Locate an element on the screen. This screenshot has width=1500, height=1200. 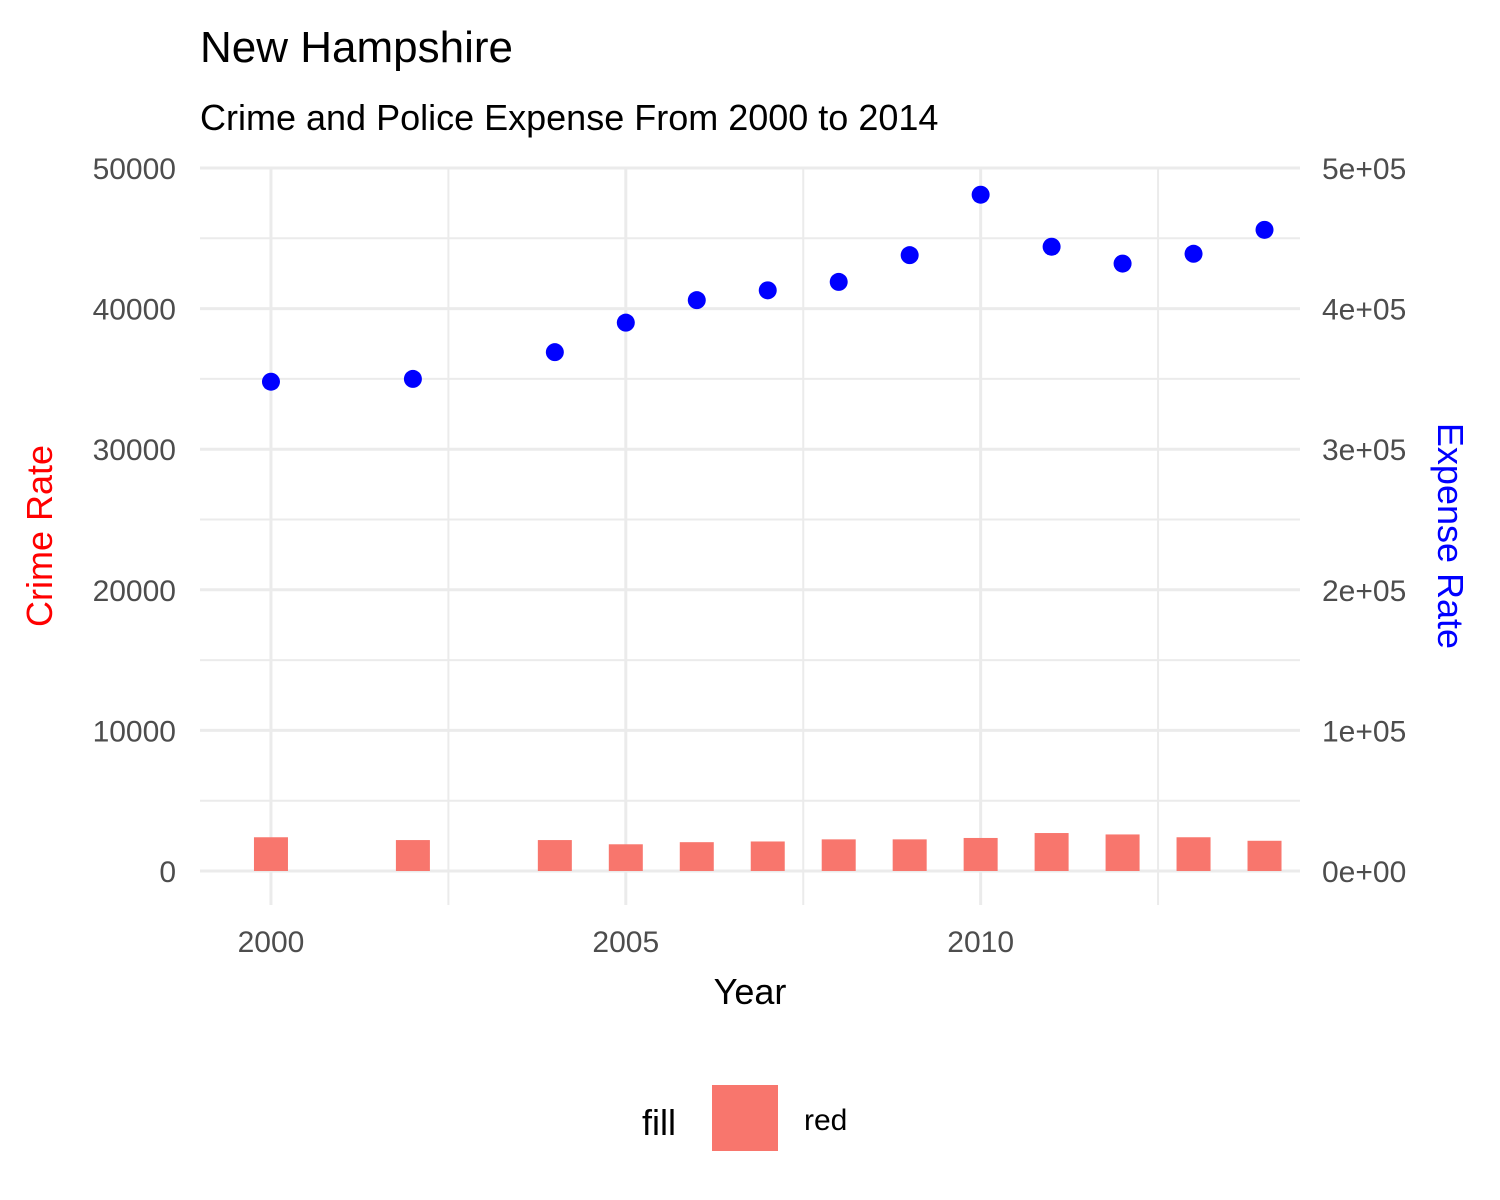
y2-tick-label: 1e+05 is located at coordinates (1364, 731).